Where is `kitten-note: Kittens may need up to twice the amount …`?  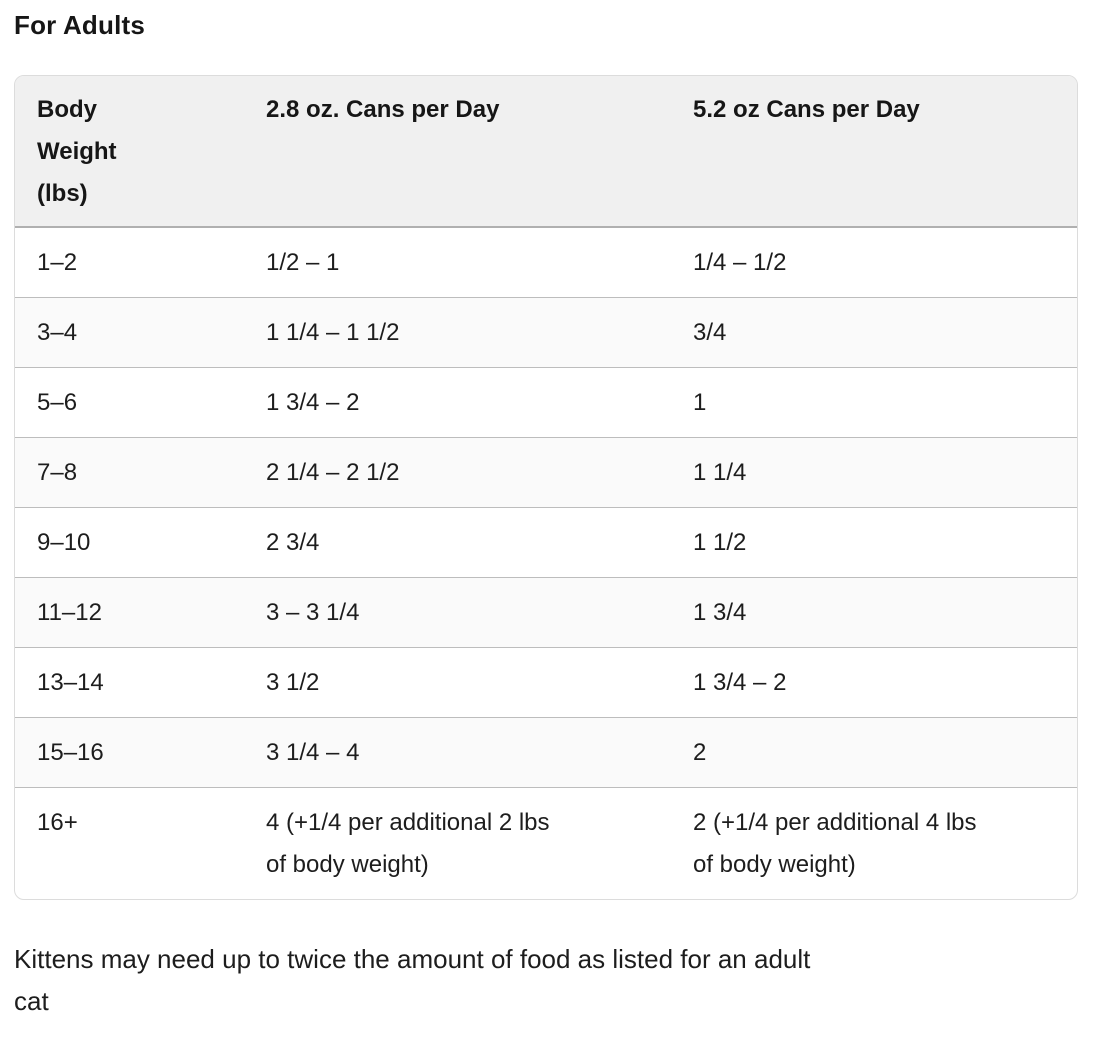 kitten-note: Kittens may need up to twice the amount … is located at coordinates (412, 980).